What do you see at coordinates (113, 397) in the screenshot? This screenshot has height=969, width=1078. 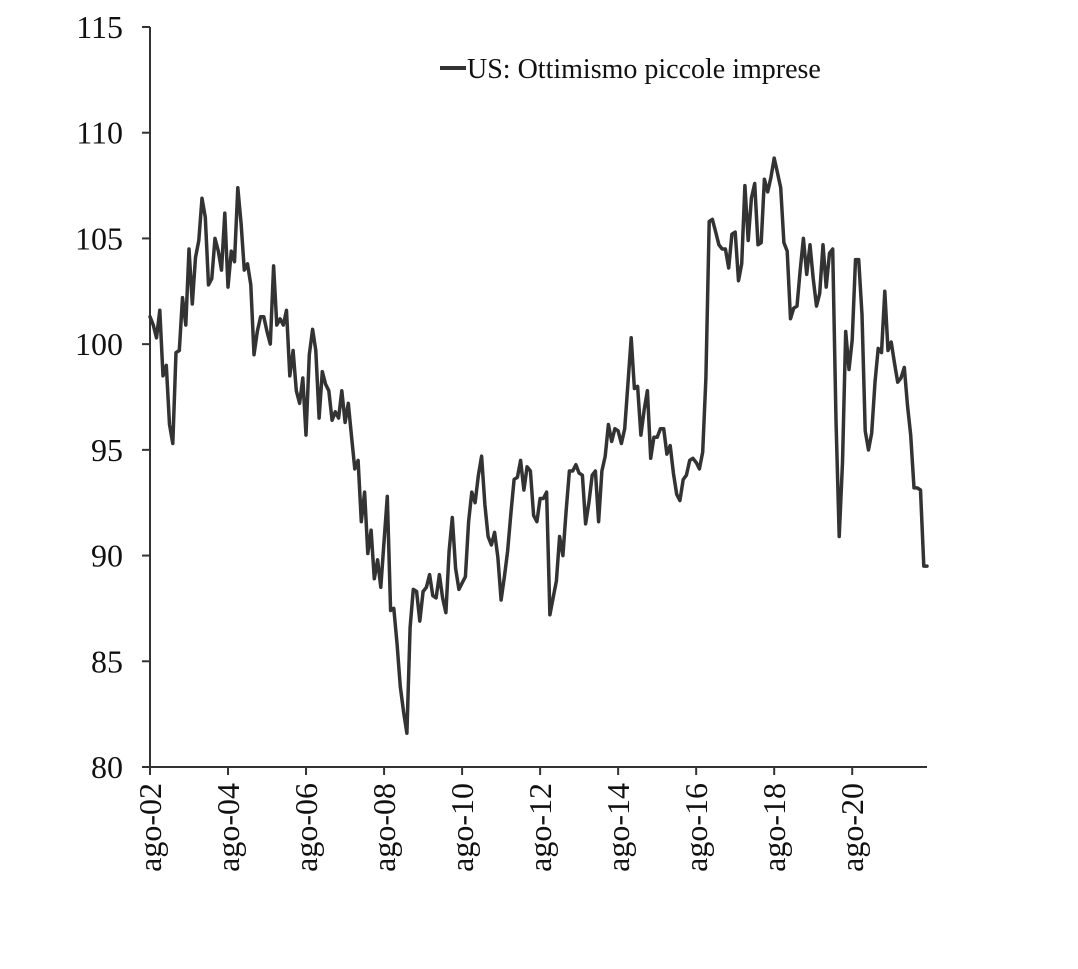 I see `y-axis: 80 85 90 95 100 105 110 115` at bounding box center [113, 397].